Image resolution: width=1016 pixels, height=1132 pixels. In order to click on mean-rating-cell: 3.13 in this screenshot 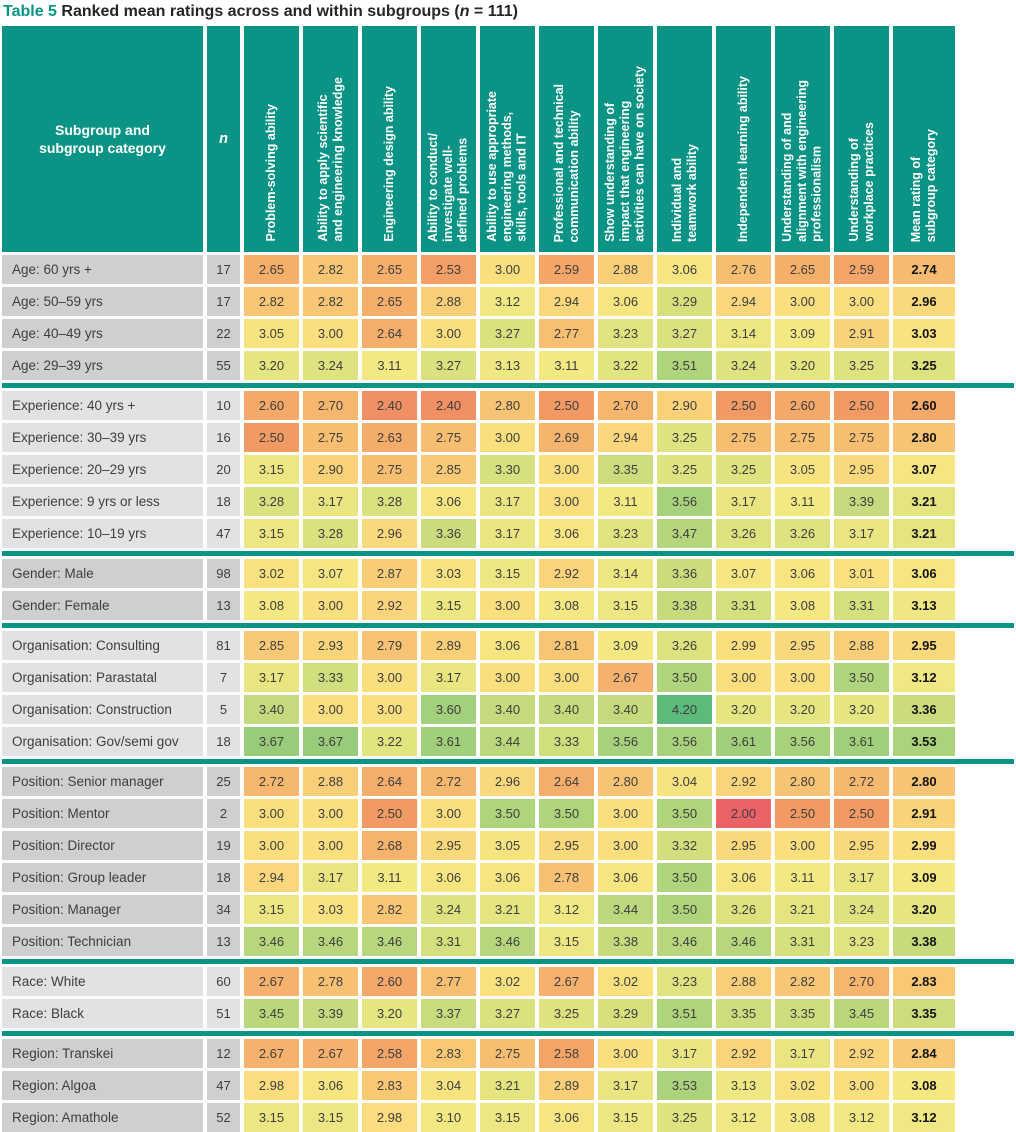, I will do `click(924, 605)`.